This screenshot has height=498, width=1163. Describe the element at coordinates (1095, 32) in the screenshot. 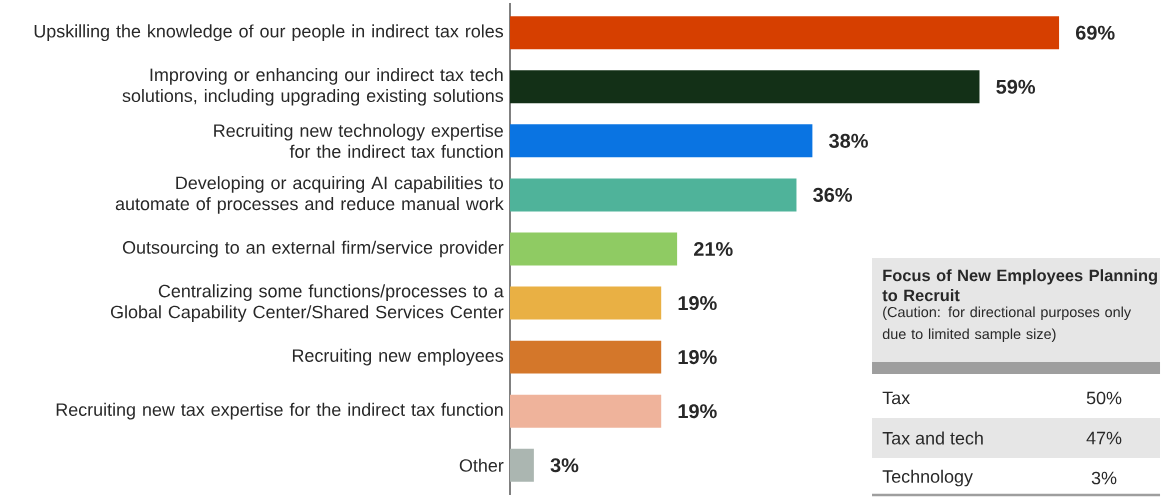

I see `data-label: 69%` at that location.